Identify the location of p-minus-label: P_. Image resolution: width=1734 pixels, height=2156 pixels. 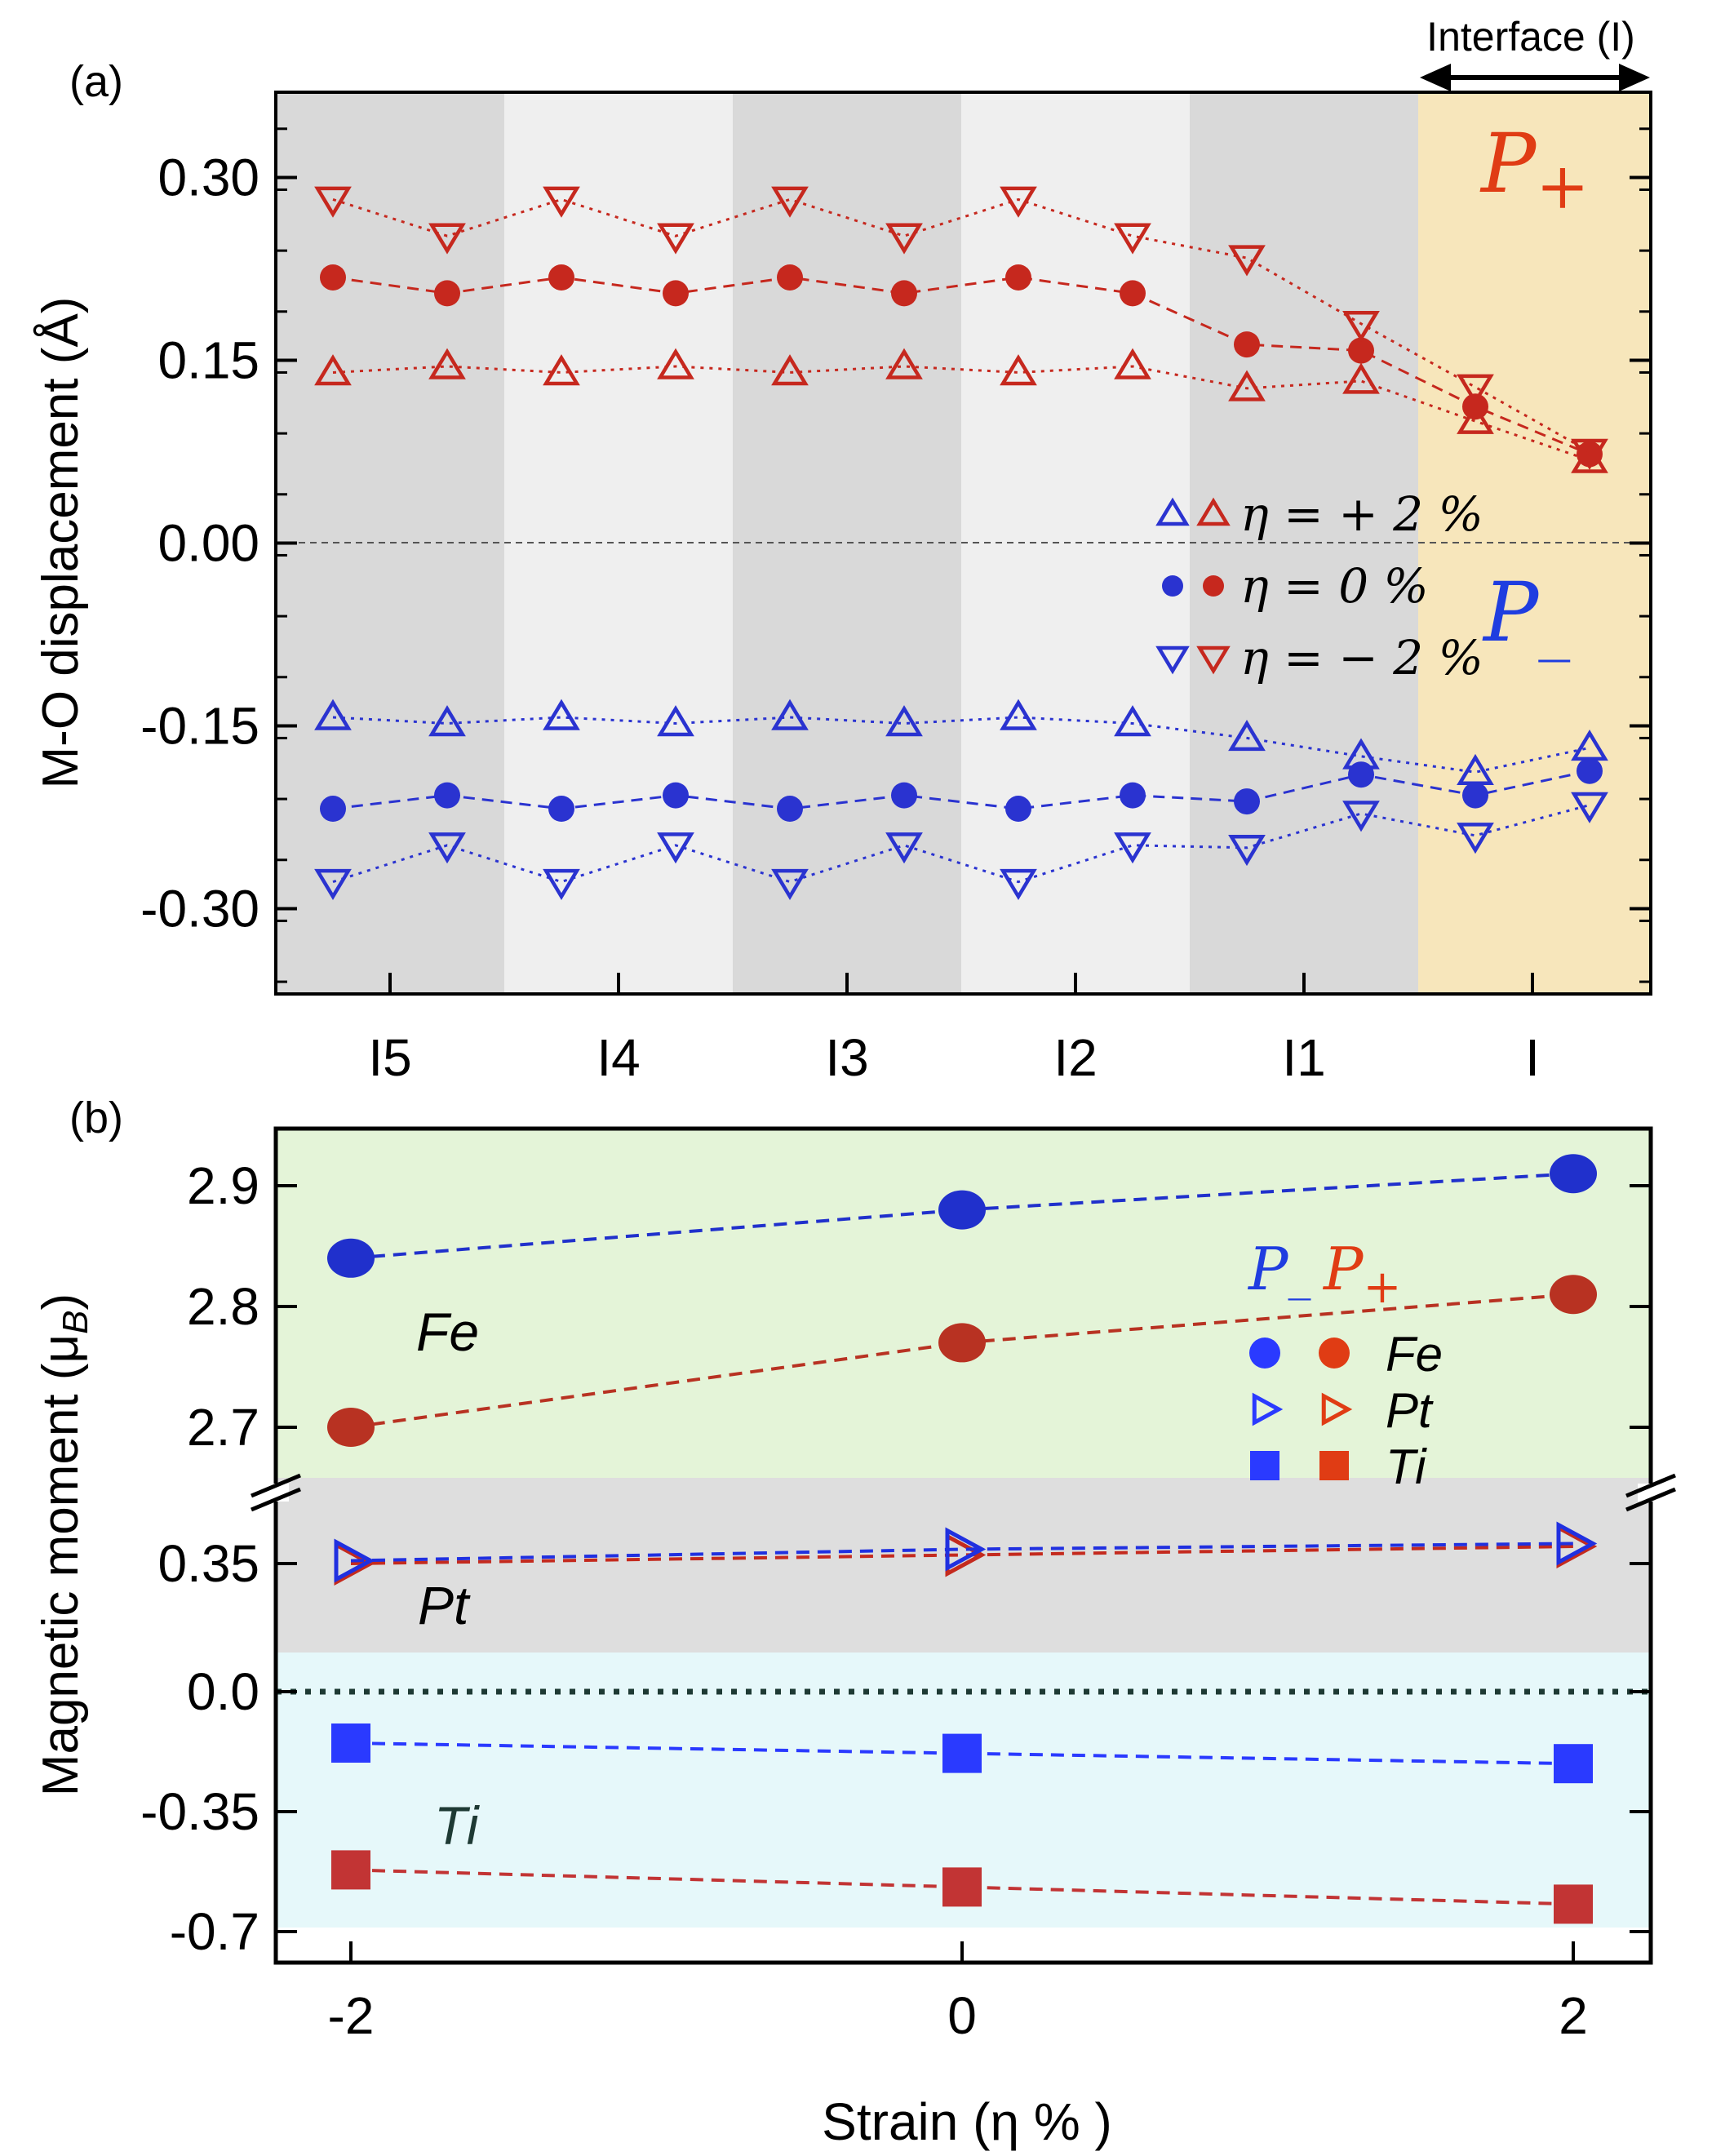
(1526, 614).